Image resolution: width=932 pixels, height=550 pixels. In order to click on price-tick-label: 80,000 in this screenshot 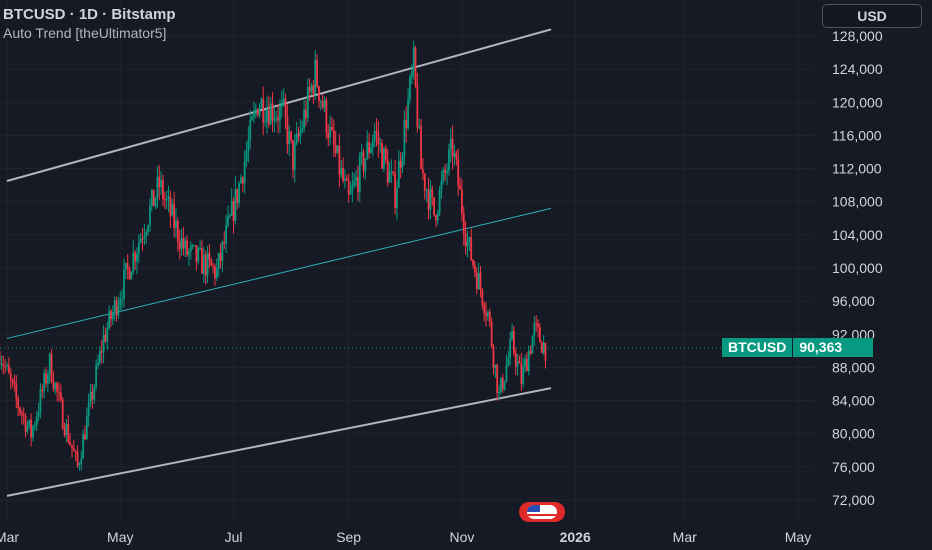, I will do `click(853, 434)`.